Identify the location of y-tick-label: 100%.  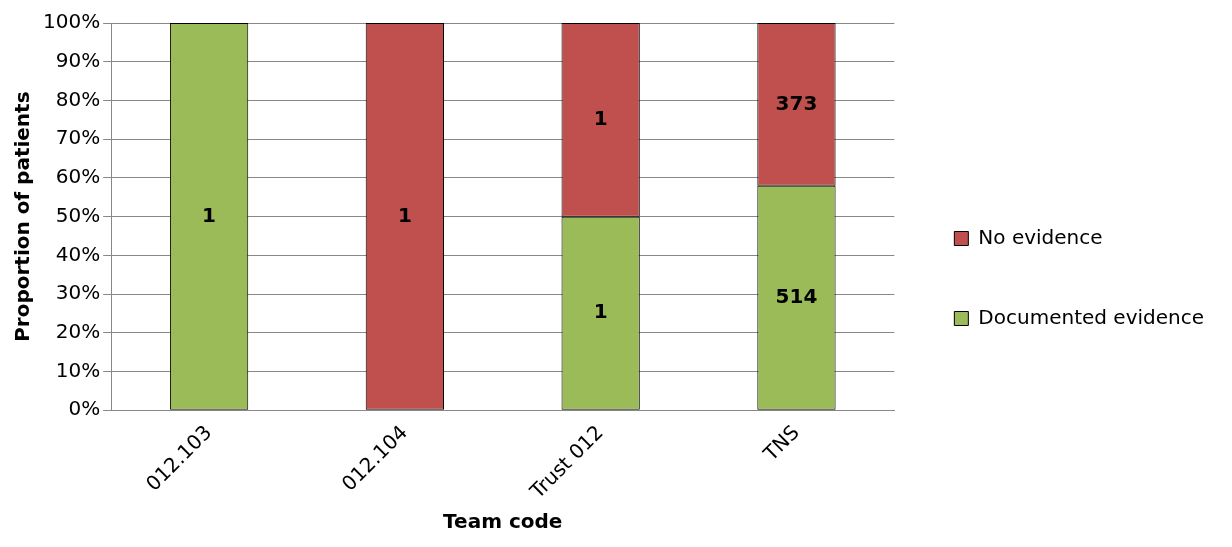
(71, 21).